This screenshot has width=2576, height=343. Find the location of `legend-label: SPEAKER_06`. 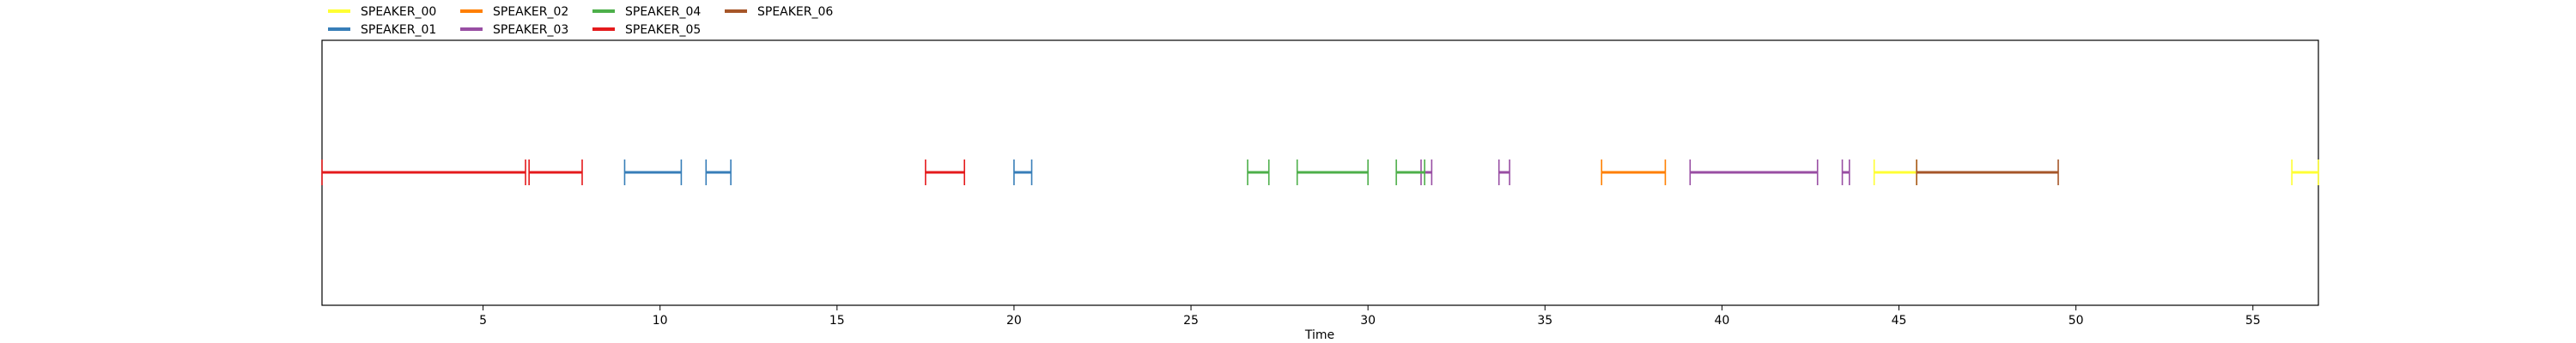

legend-label: SPEAKER_06 is located at coordinates (795, 12).